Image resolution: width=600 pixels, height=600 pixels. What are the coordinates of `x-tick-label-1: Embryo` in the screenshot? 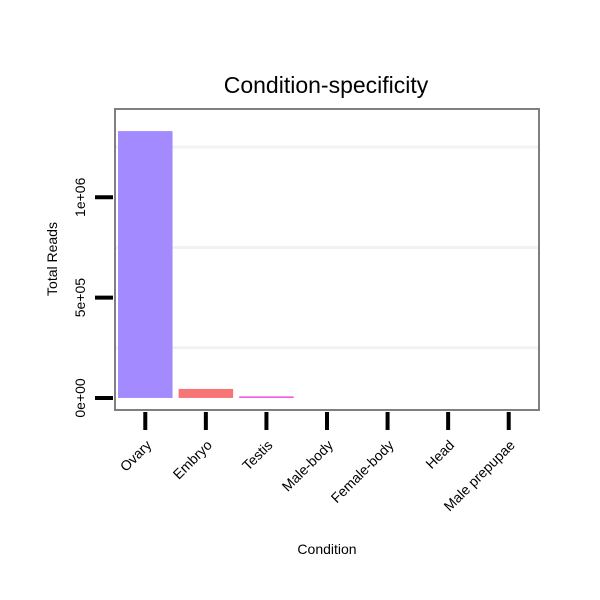 It's located at (193, 460).